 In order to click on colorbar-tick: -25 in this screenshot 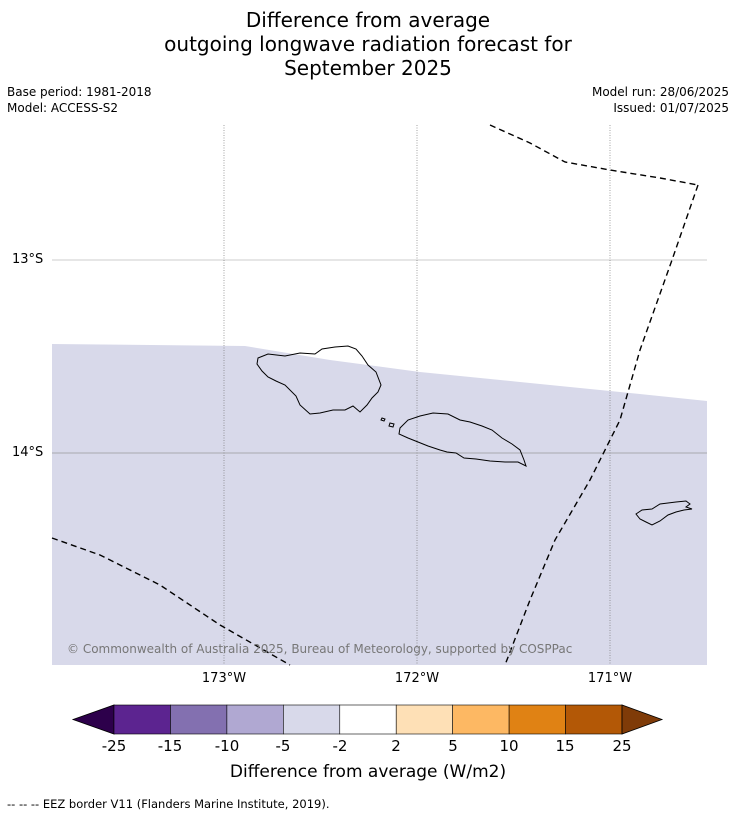, I will do `click(114, 746)`.